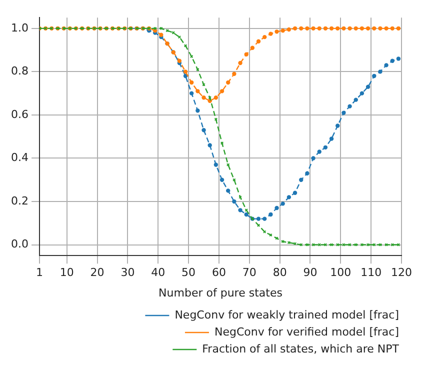 This screenshot has width=423, height=373. What do you see at coordinates (220, 293) in the screenshot?
I see `x-axis-title: Number of pure states` at bounding box center [220, 293].